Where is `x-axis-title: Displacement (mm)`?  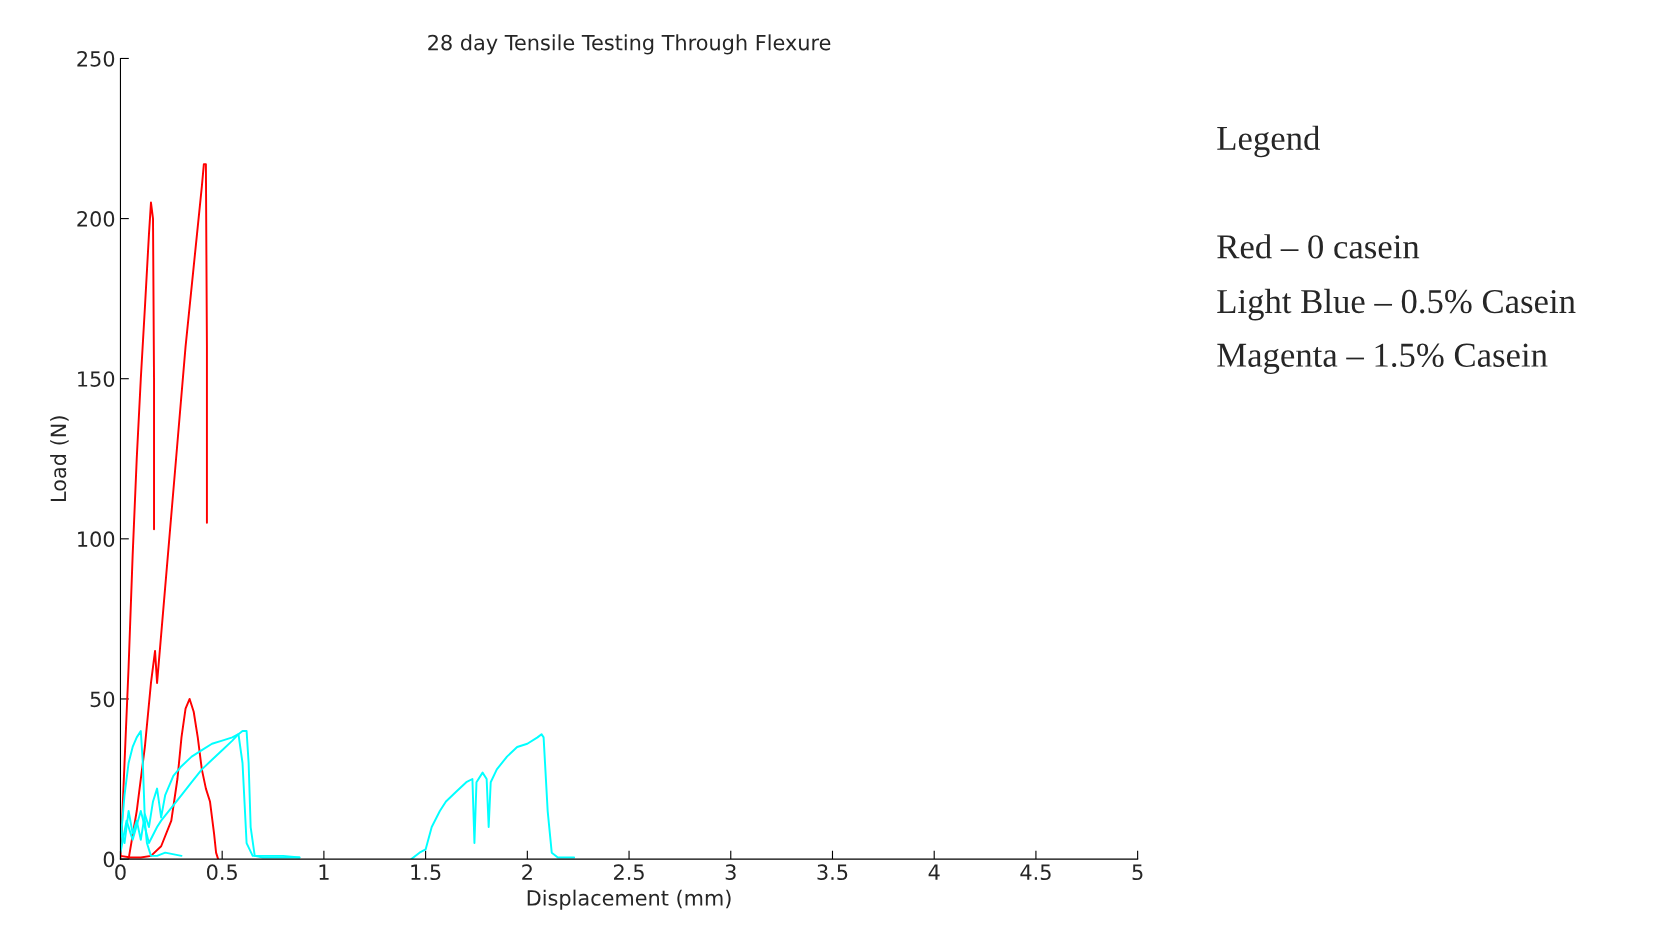 x-axis-title: Displacement (mm) is located at coordinates (629, 899).